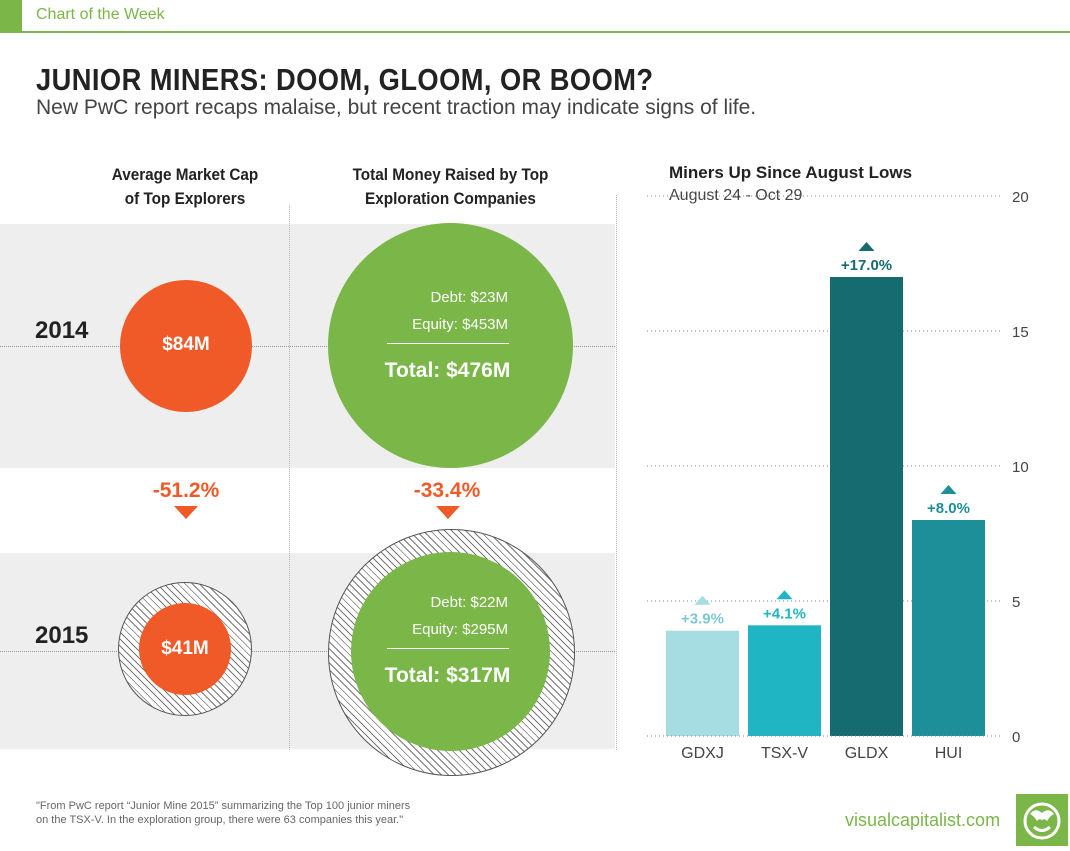  What do you see at coordinates (11, 15) in the screenshot?
I see `header-accent-tab` at bounding box center [11, 15].